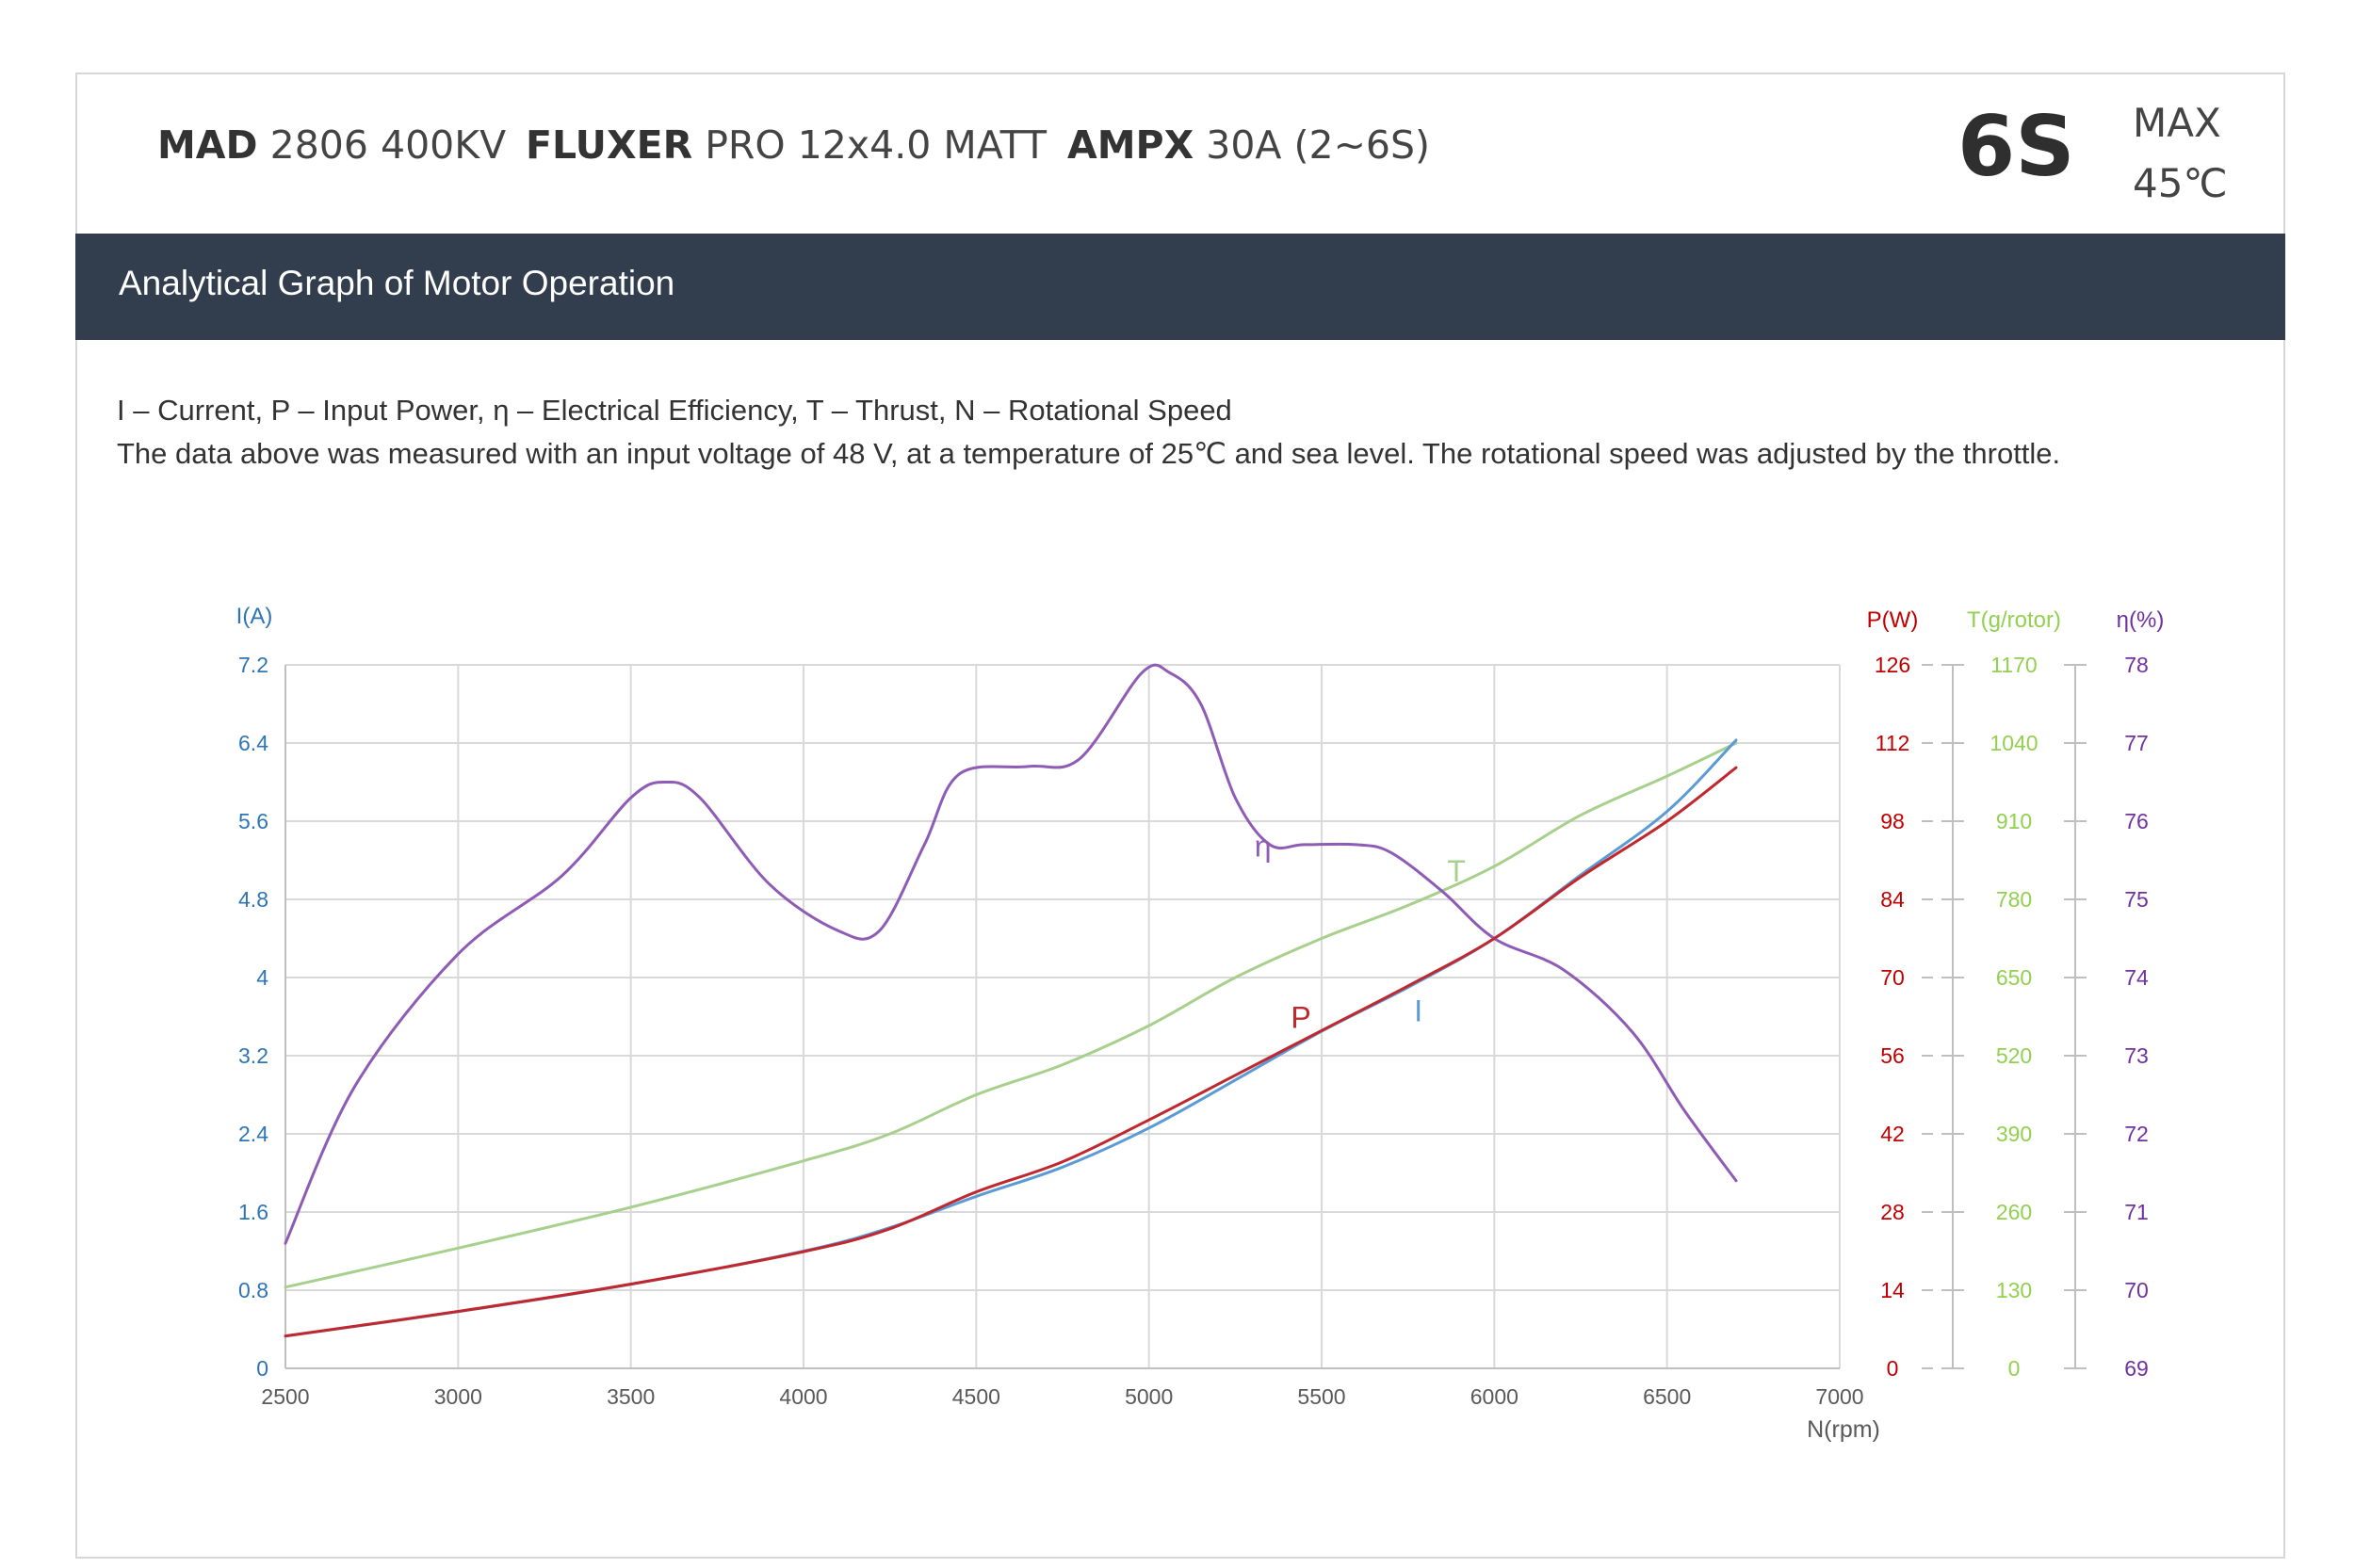 The height and width of the screenshot is (1568, 2355). Describe the element at coordinates (2014, 1055) in the screenshot. I see `right-y-tick-label: 520` at that location.